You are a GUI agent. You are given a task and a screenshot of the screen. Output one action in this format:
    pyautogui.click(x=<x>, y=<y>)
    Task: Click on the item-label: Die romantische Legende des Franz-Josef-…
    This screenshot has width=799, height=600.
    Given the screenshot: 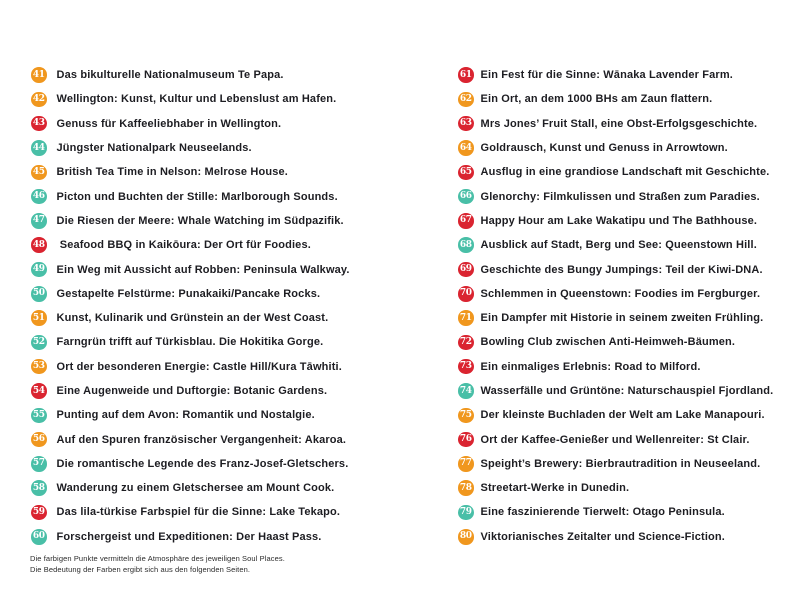 What is the action you would take?
    pyautogui.click(x=202, y=463)
    